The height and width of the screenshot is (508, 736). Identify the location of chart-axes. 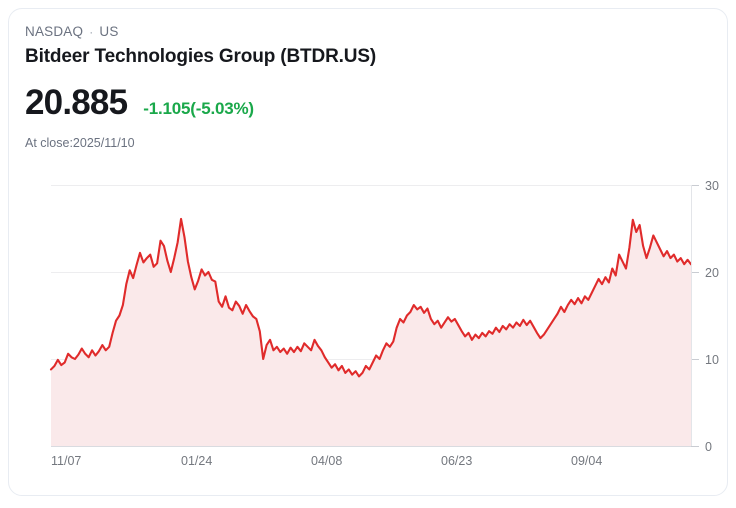
(695, 316).